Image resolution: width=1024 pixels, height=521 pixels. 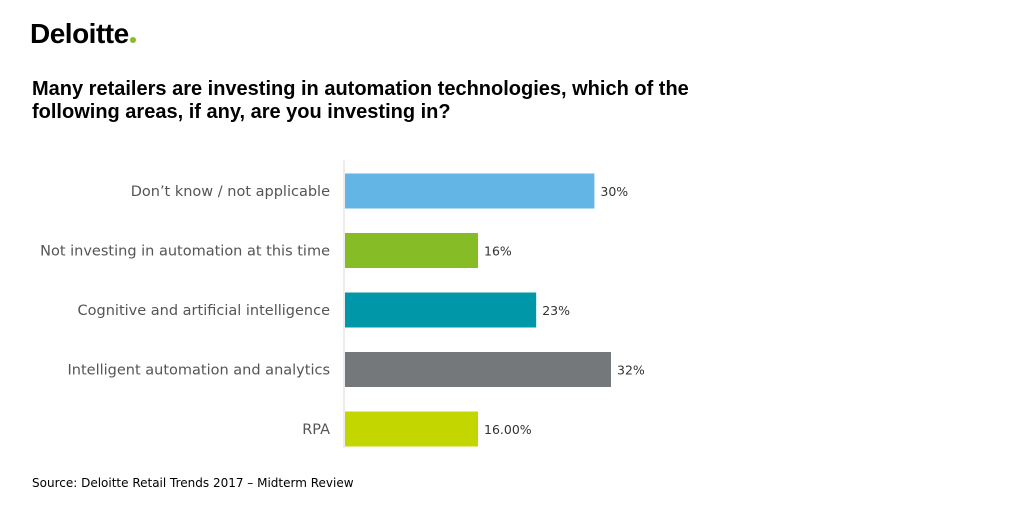 What do you see at coordinates (132, 40) in the screenshot?
I see `logo-dot` at bounding box center [132, 40].